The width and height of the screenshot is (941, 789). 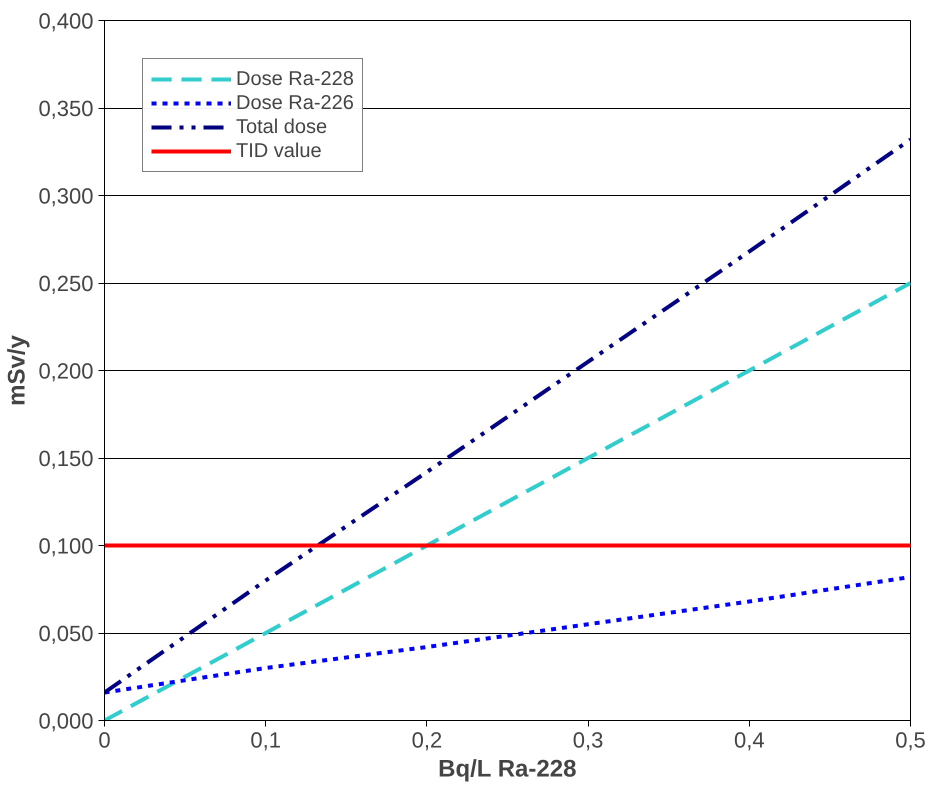 I want to click on y-tick-label: 0,000, so click(x=66, y=721).